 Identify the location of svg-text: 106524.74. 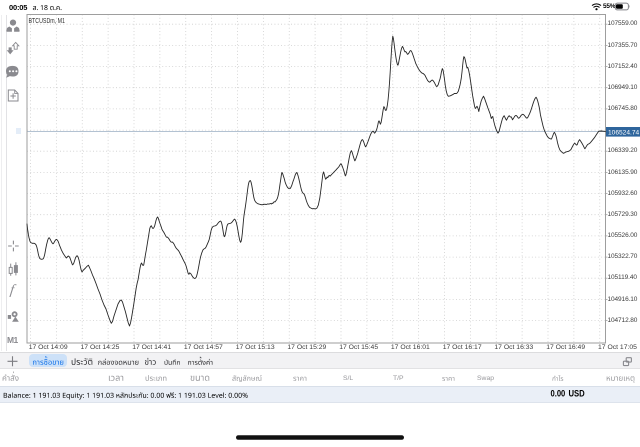
(624, 132).